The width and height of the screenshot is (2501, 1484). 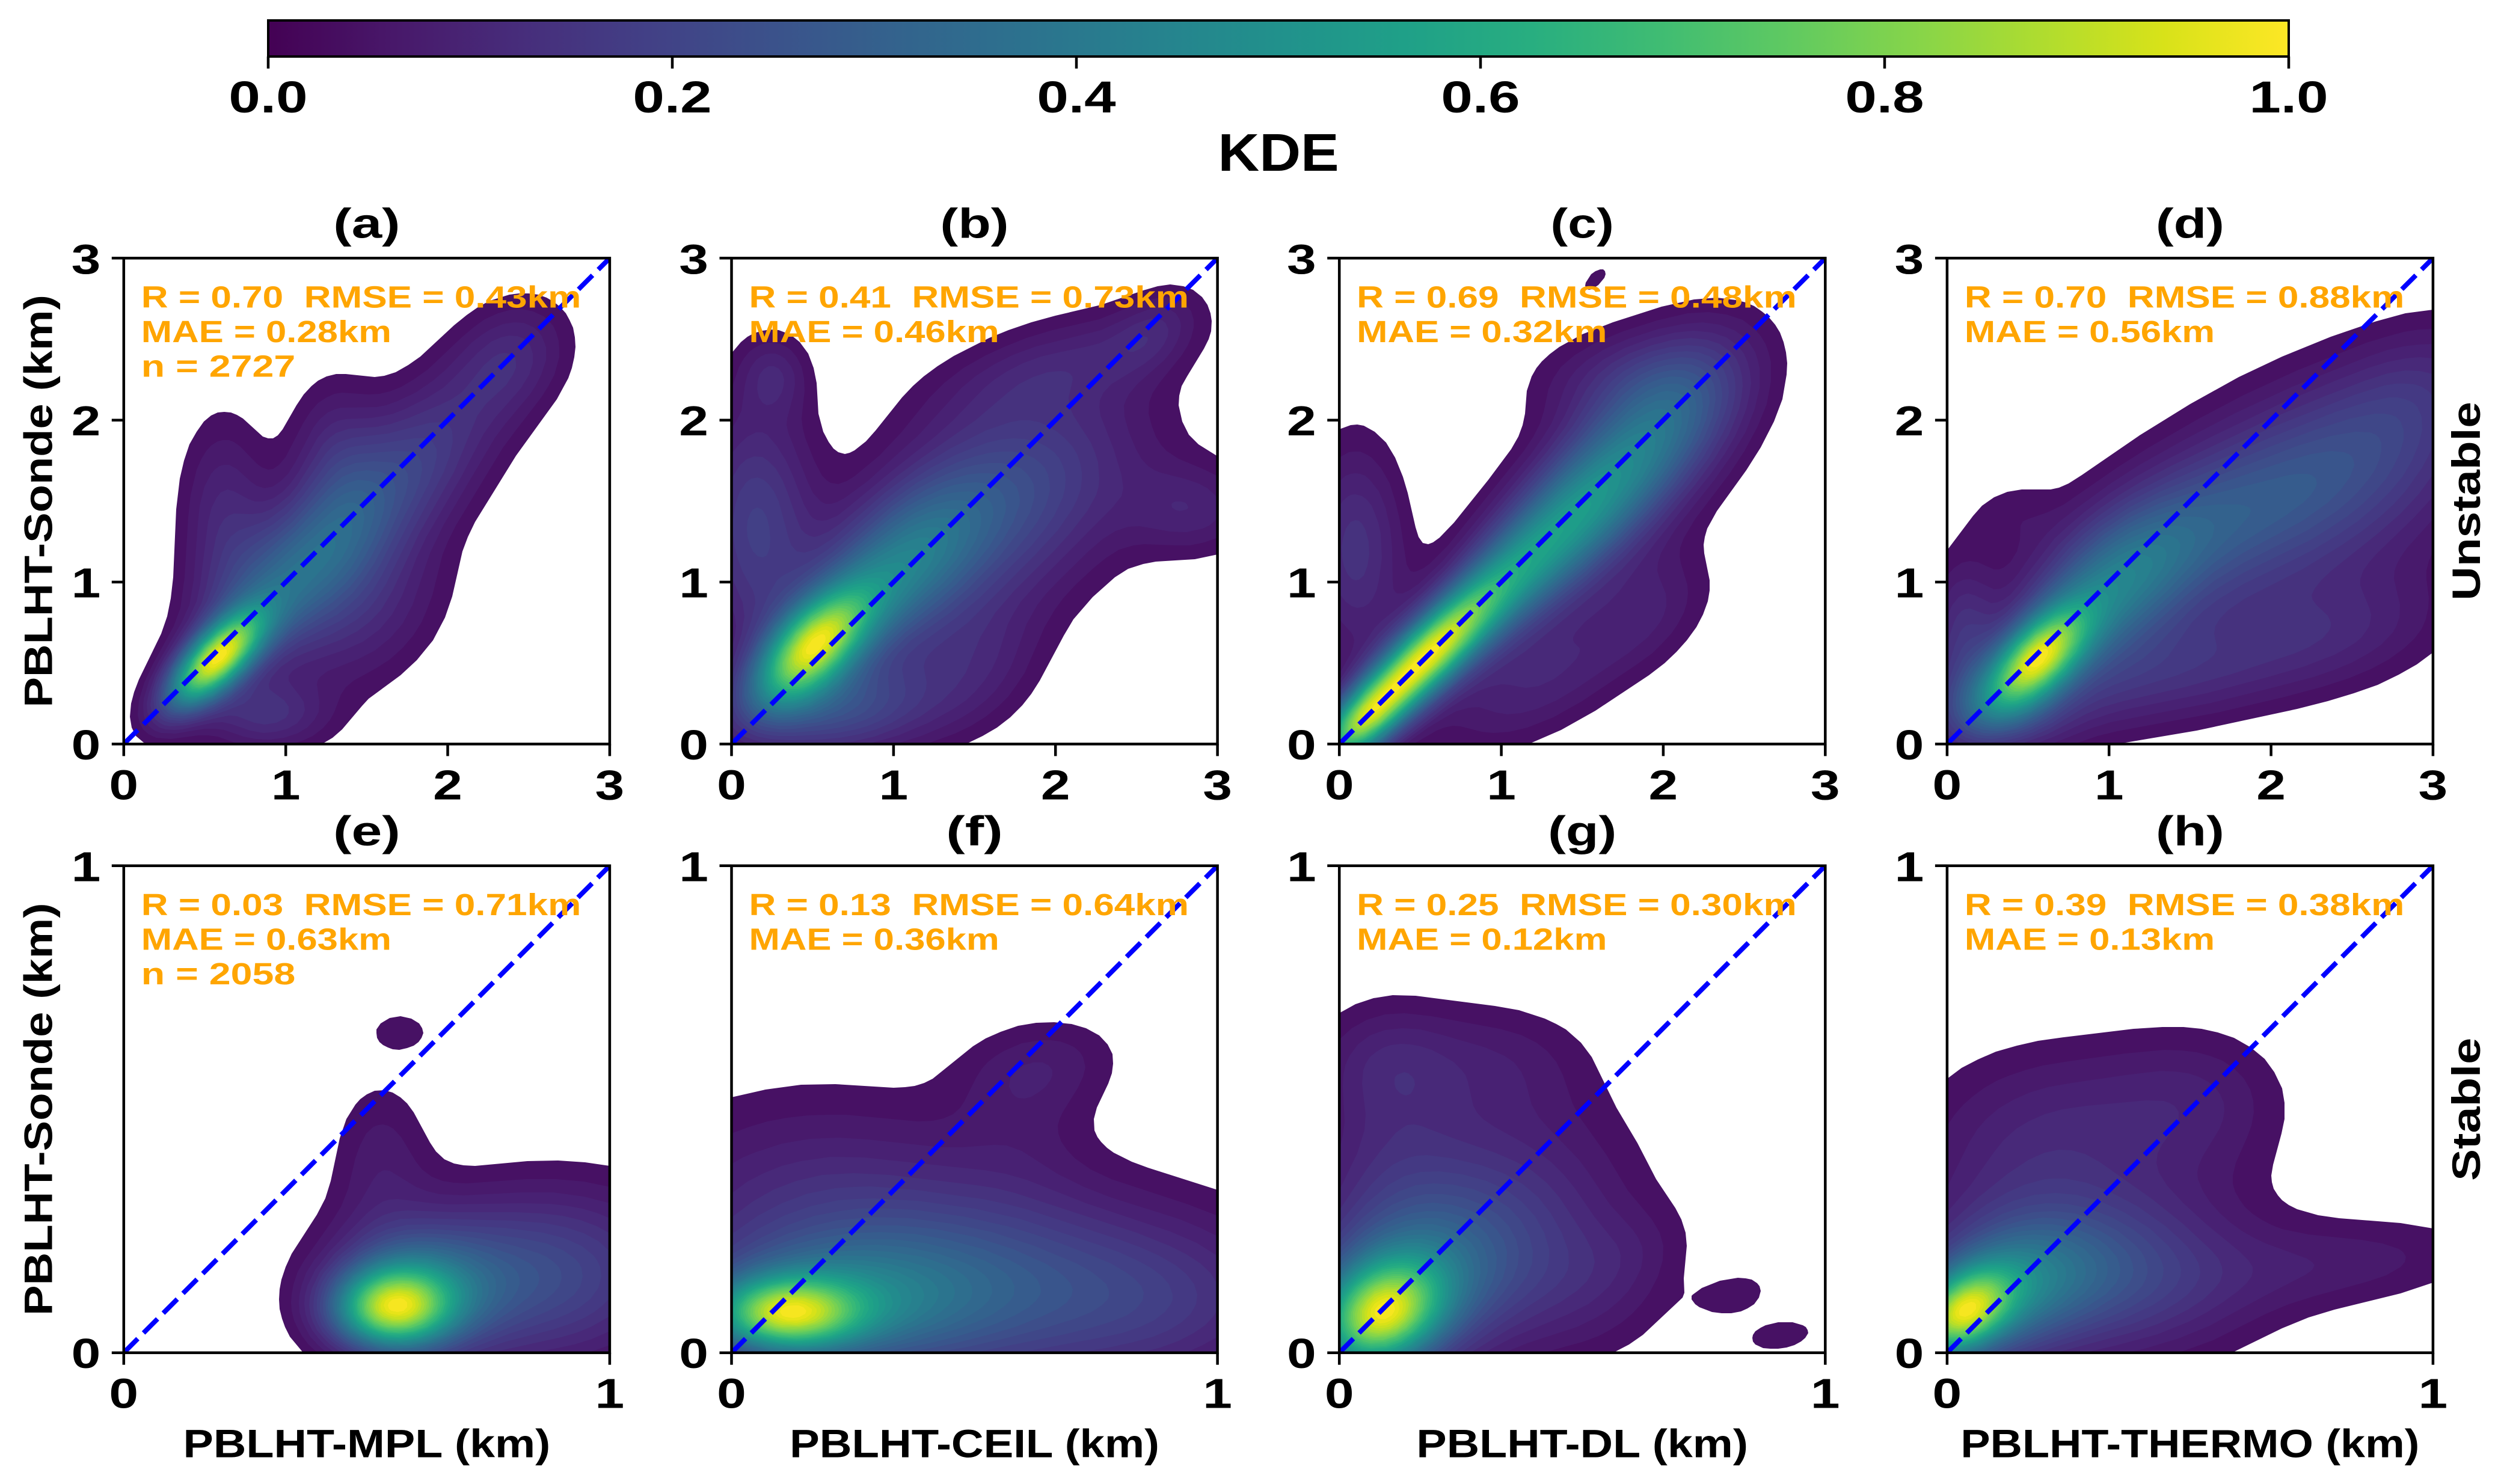 What do you see at coordinates (2090, 939) in the screenshot?
I see `svg-text: MAE = 0.13km` at bounding box center [2090, 939].